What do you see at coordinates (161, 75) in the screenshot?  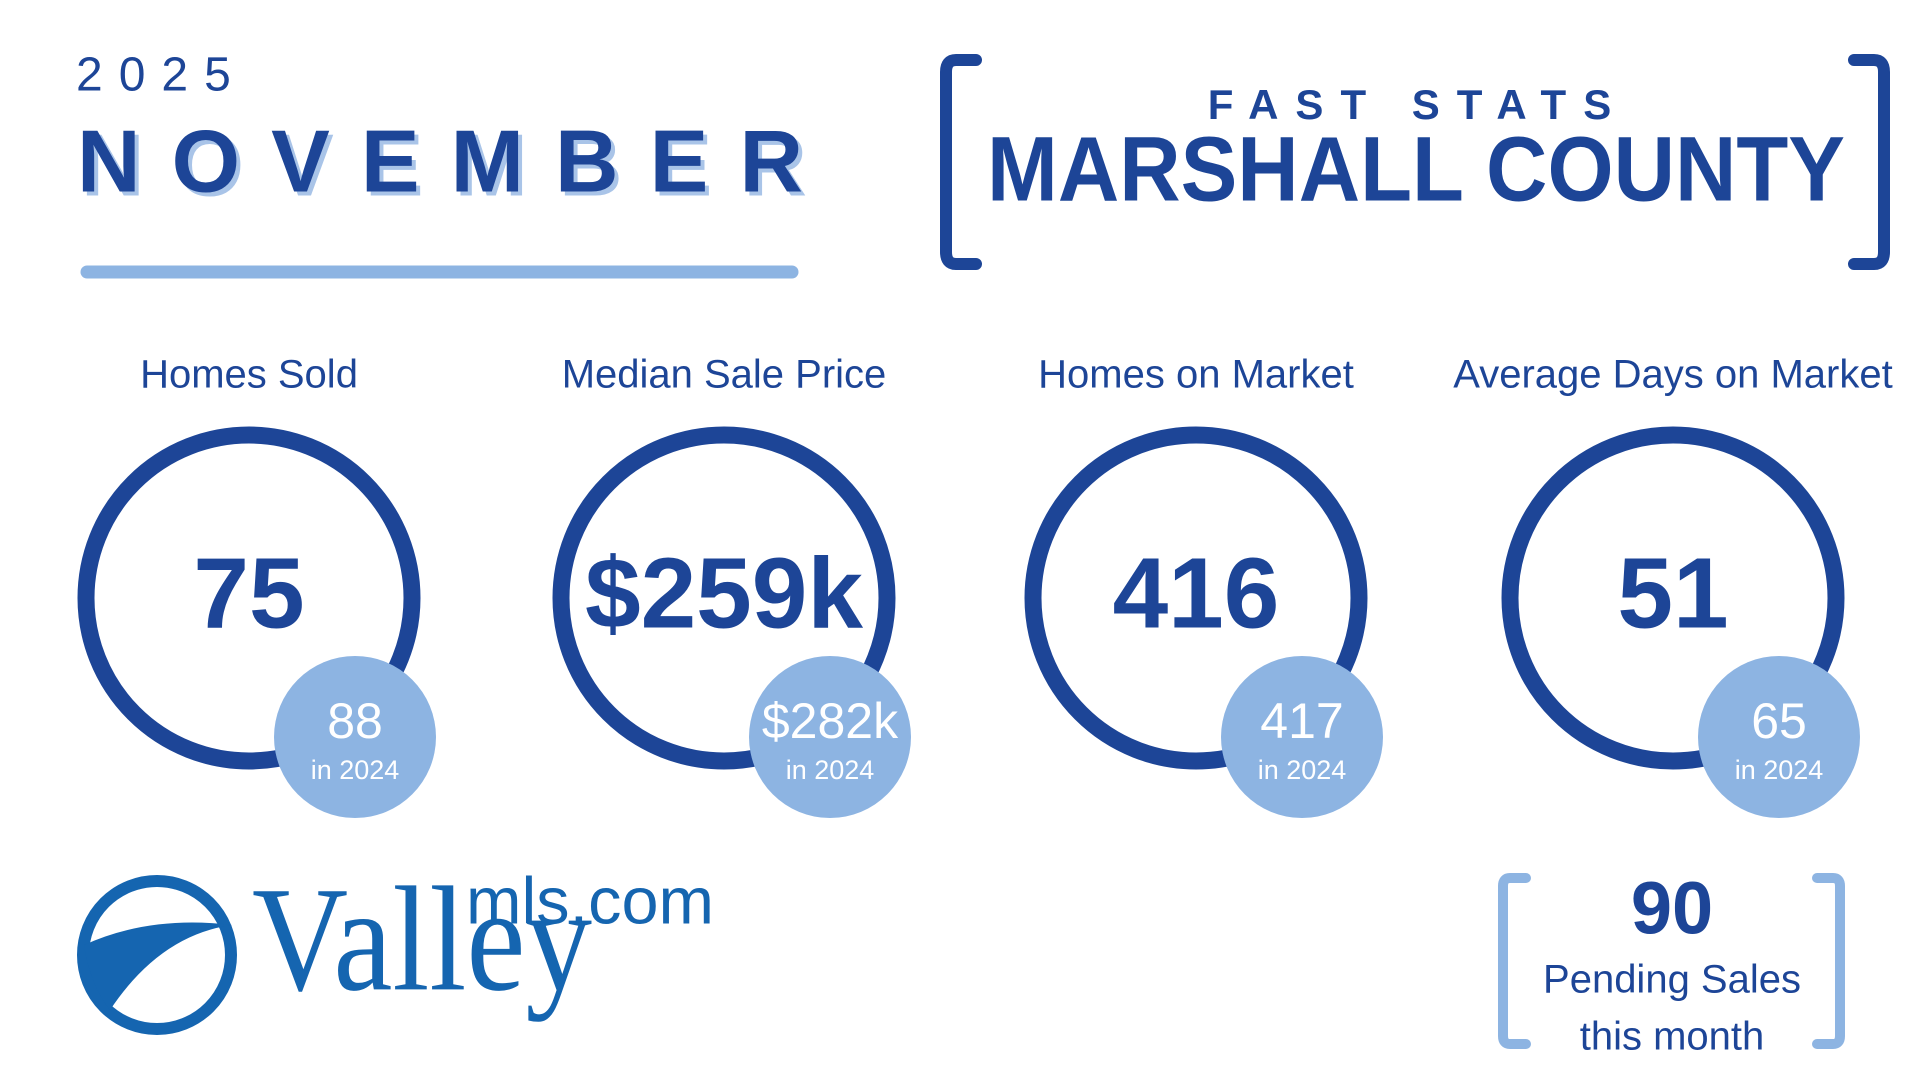 I see `year: 2025` at bounding box center [161, 75].